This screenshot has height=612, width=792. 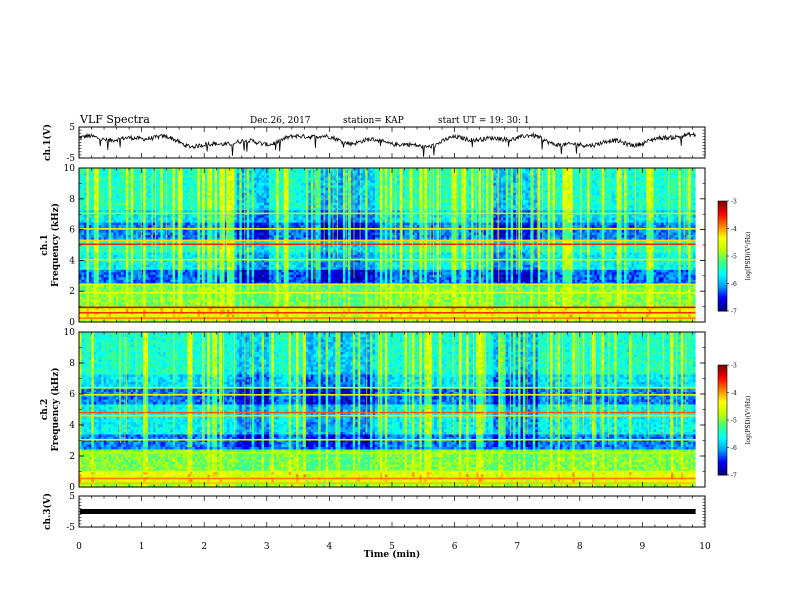 I want to click on station-label: station= KAP, so click(x=373, y=121).